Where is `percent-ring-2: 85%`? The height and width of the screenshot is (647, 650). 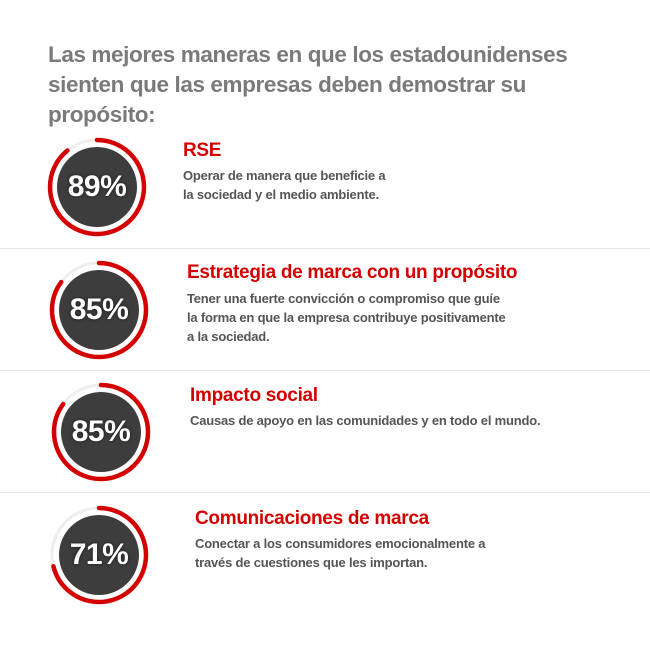 percent-ring-2: 85% is located at coordinates (99, 310).